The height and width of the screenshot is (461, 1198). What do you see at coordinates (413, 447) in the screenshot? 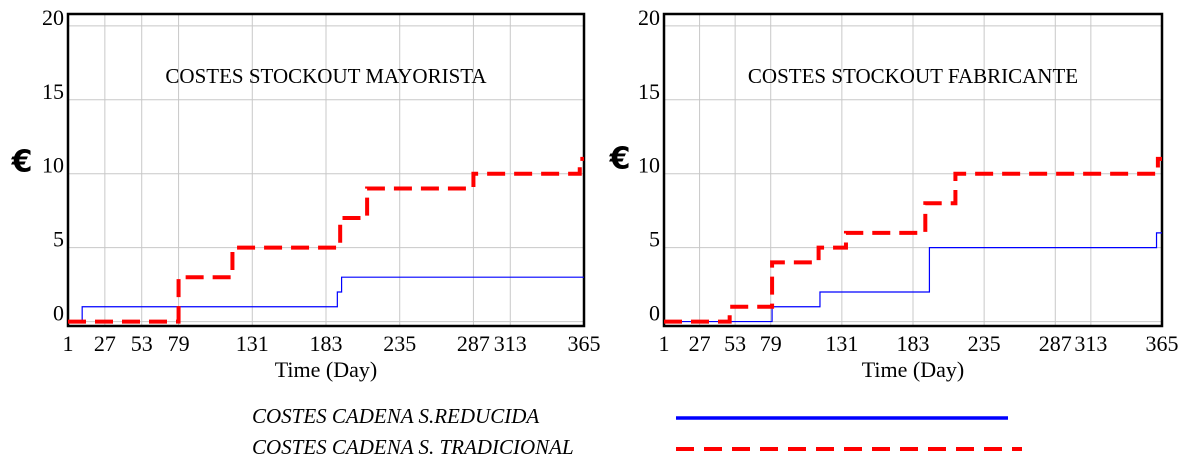
I see `legend-label: COSTES CADENA S. TRADICIONAL` at bounding box center [413, 447].